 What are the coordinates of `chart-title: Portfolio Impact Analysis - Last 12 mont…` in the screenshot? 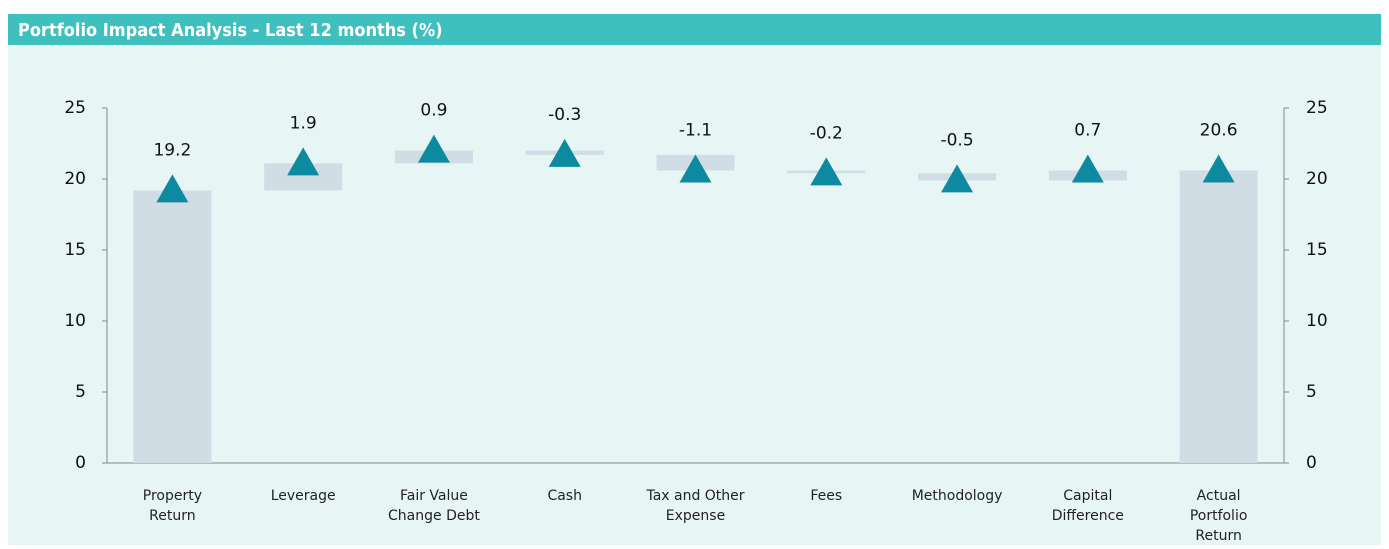 It's located at (230, 30).